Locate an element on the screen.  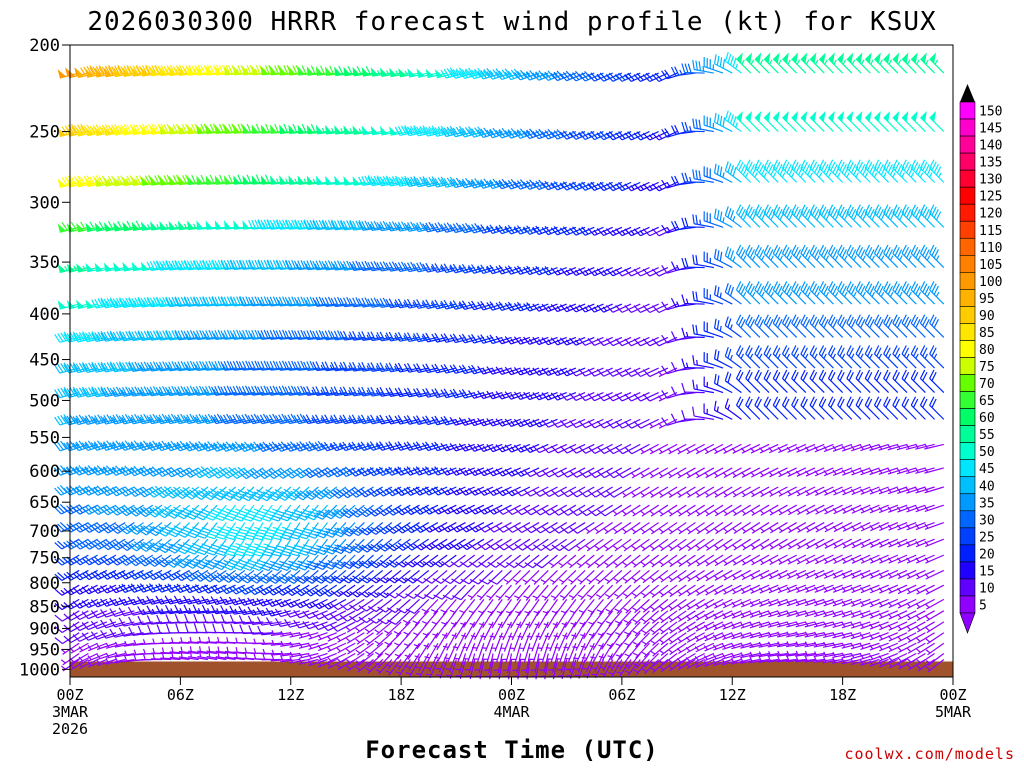
surface-fill is located at coordinates (511, 669).